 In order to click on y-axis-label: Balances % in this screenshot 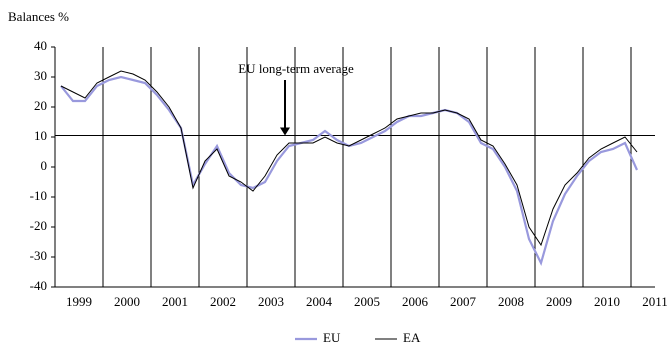, I will do `click(38, 16)`.